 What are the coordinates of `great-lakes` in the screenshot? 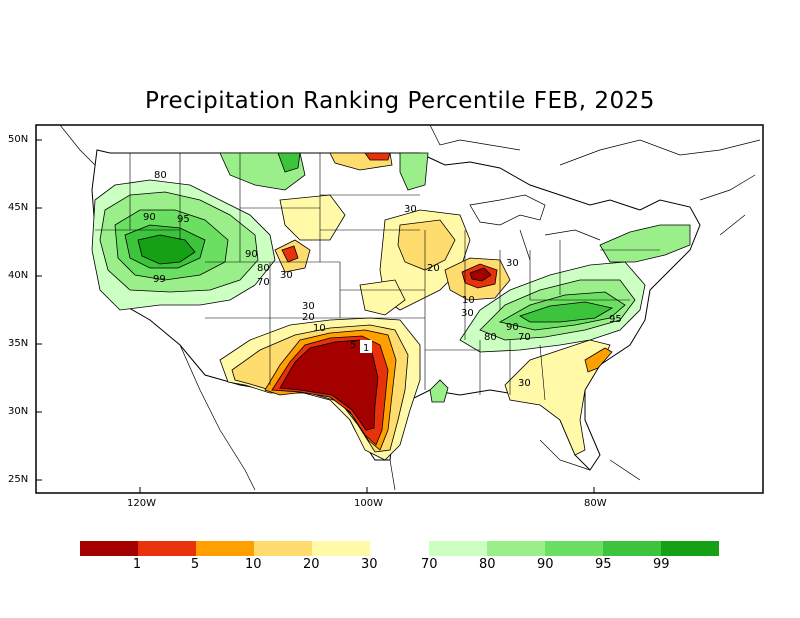 It's located at (535, 227).